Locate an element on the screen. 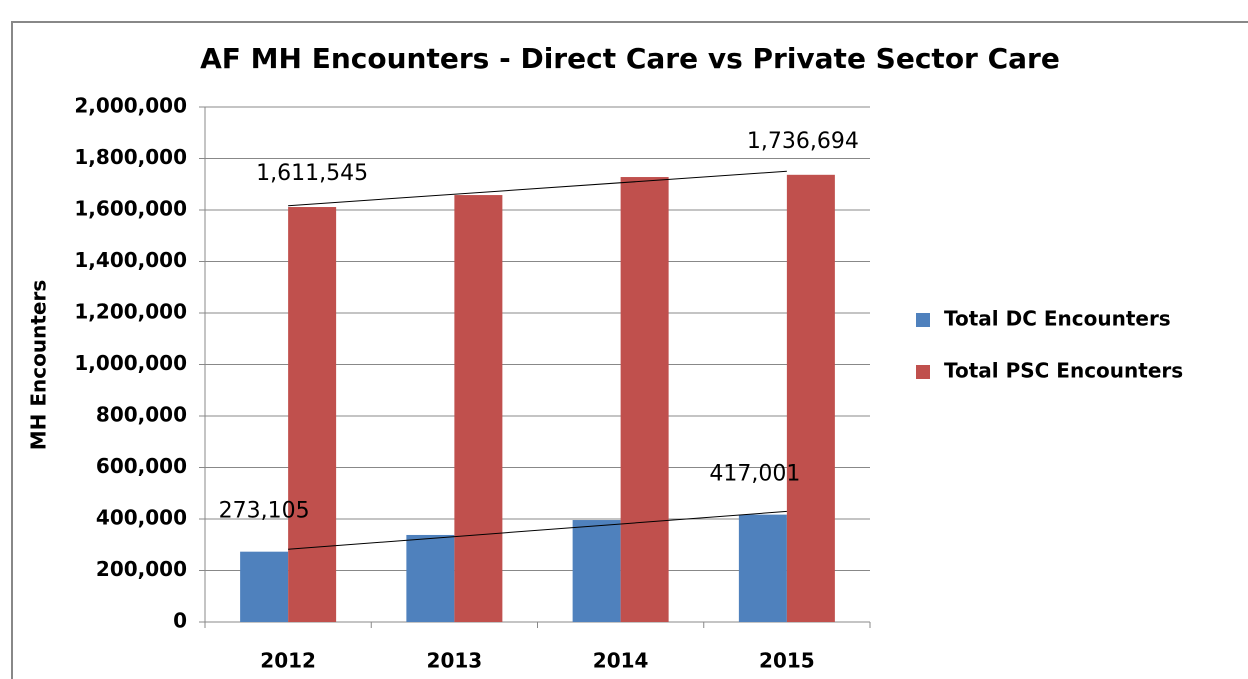 This screenshot has height=679, width=1248. y-tick-label: 200,000 is located at coordinates (141, 569).